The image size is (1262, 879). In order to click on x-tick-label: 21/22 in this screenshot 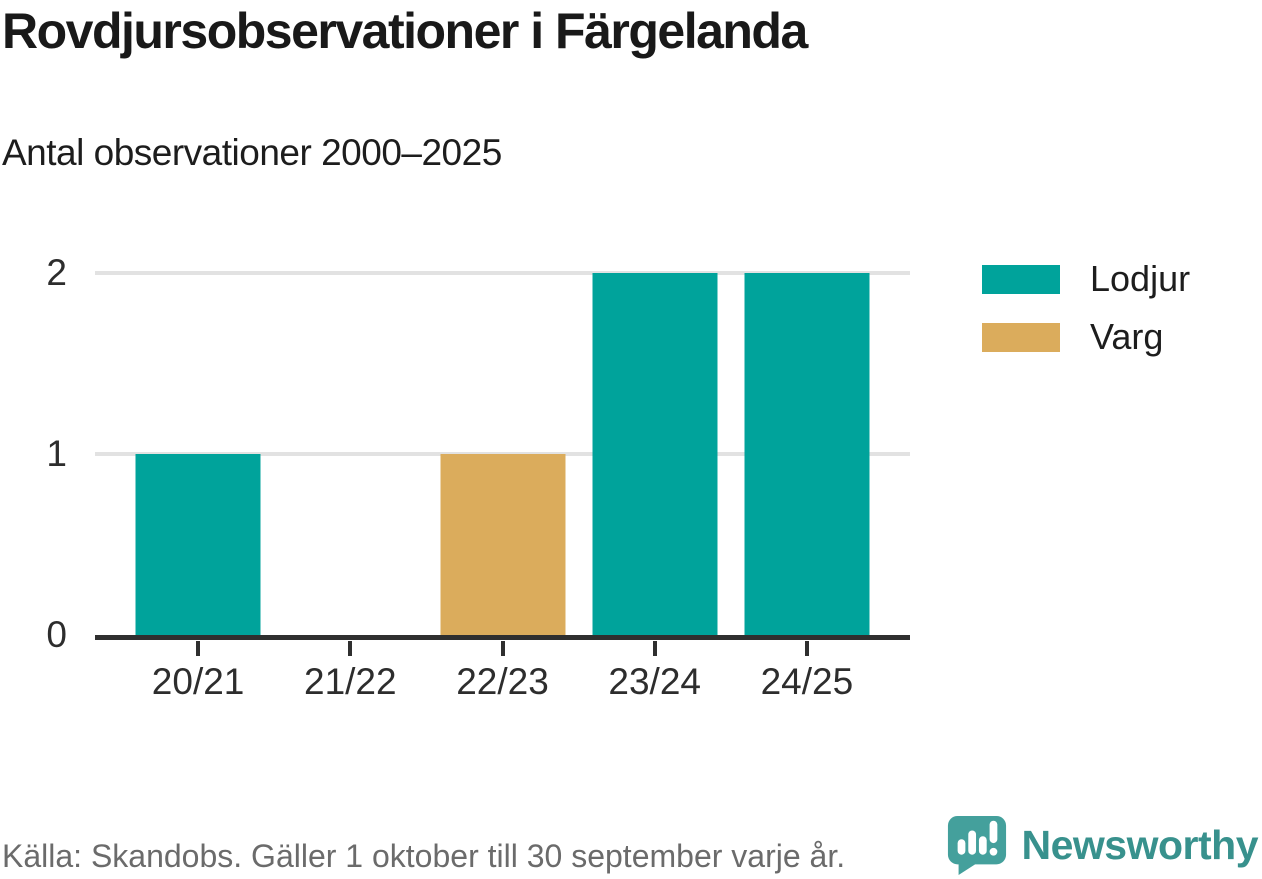, I will do `click(350, 681)`.